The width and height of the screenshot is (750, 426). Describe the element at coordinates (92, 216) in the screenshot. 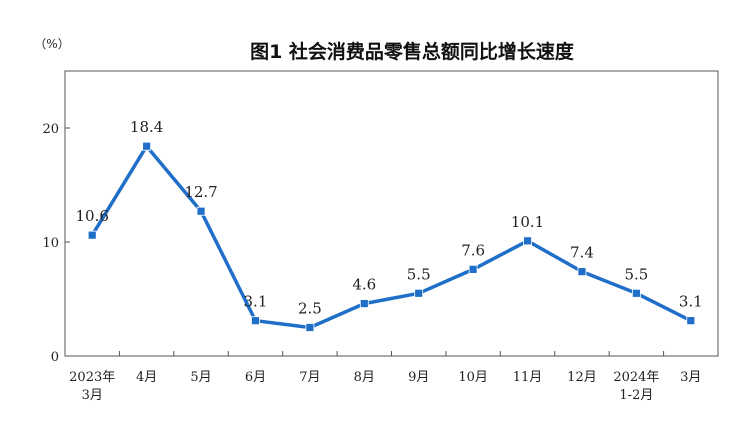

I see `data-label: 10.6` at that location.